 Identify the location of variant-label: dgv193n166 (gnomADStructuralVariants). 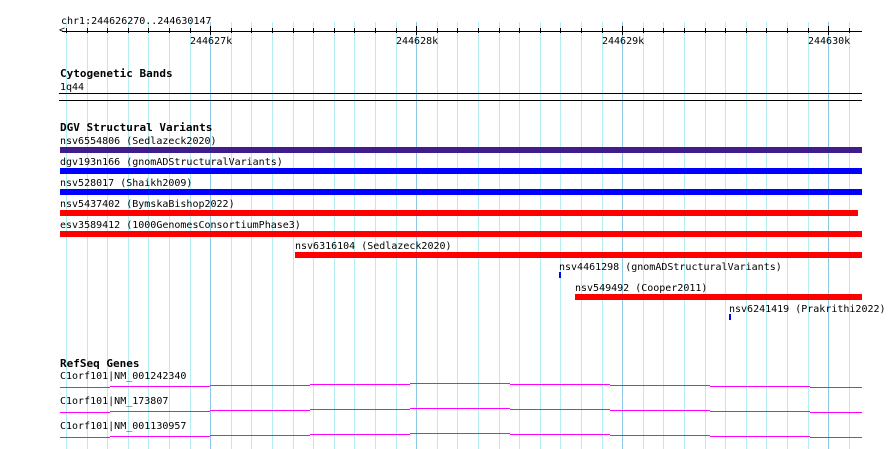
(171, 162).